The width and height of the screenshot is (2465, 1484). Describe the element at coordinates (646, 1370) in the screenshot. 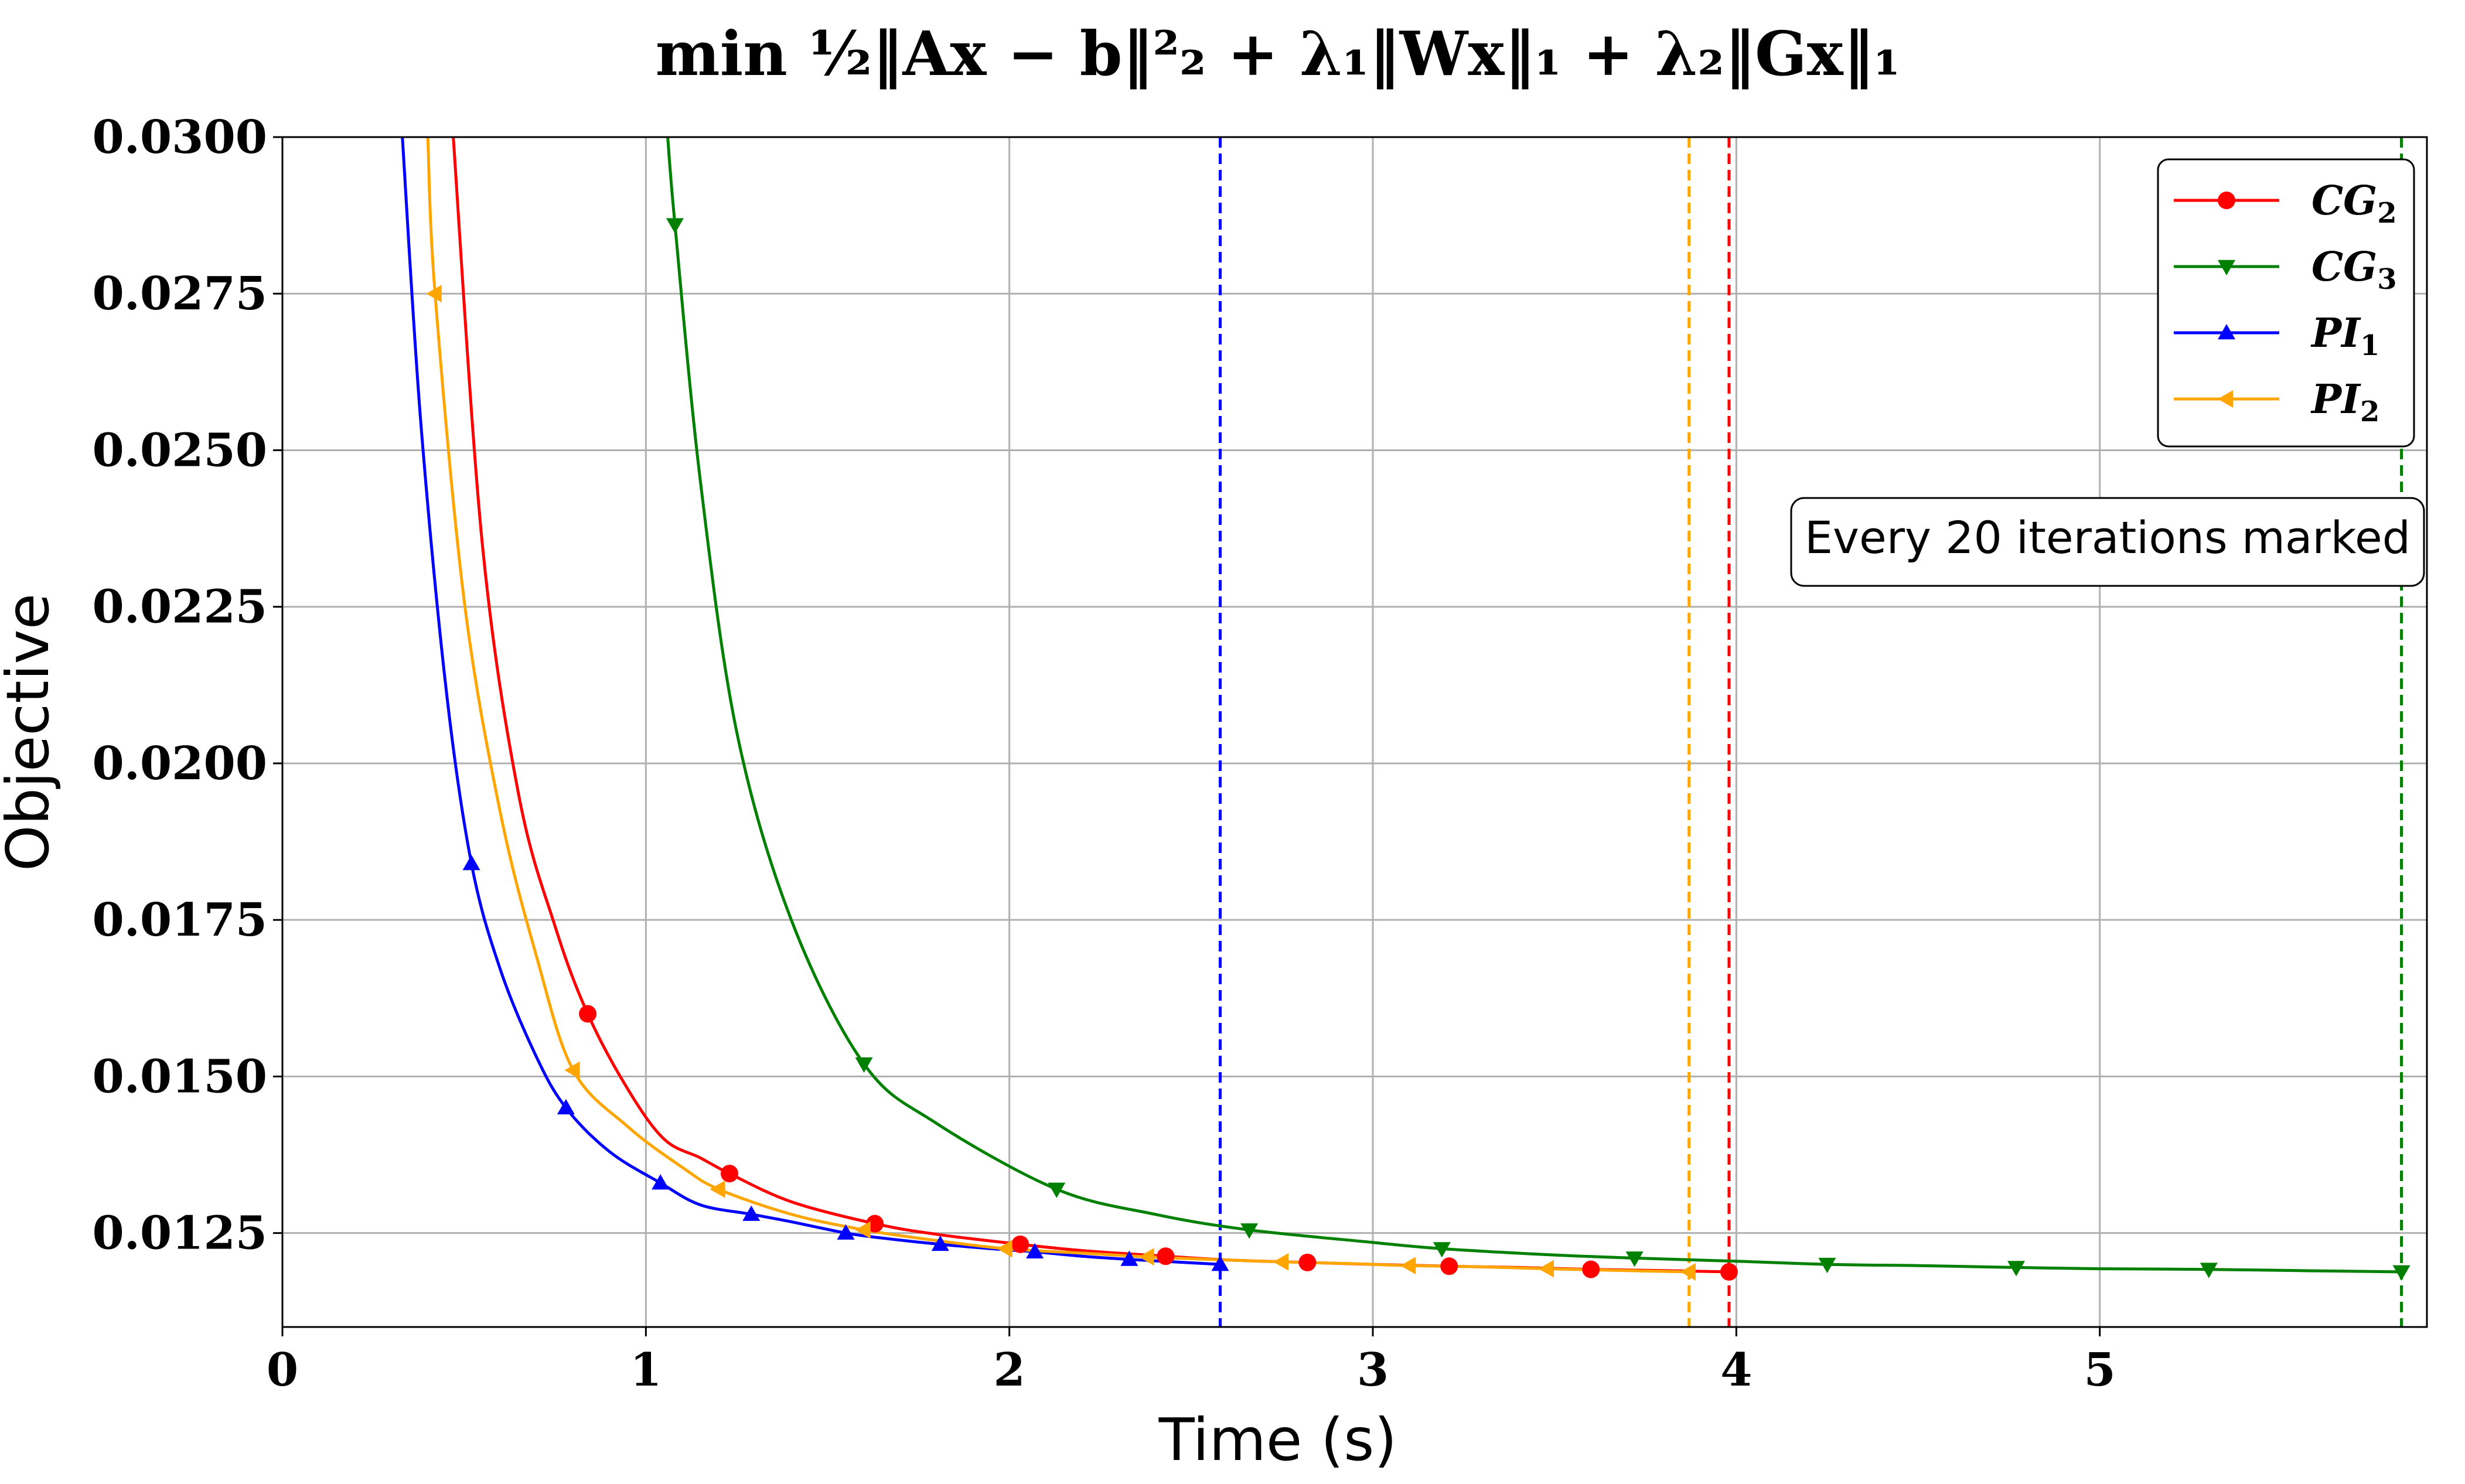

I see `x-tick-label: 1` at that location.